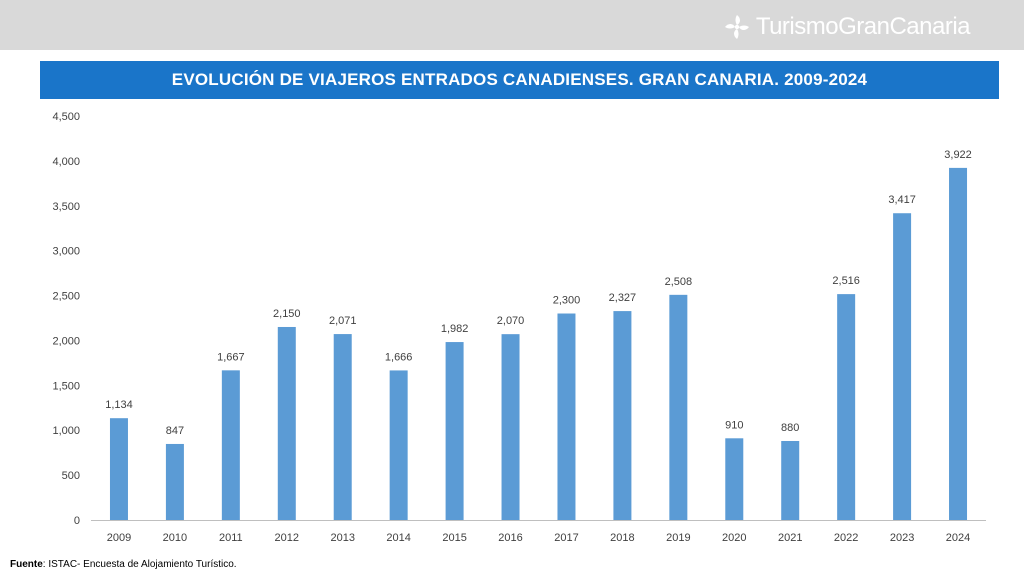 This screenshot has height=576, width=1024. I want to click on y-tick-label: 4,500, so click(66, 117).